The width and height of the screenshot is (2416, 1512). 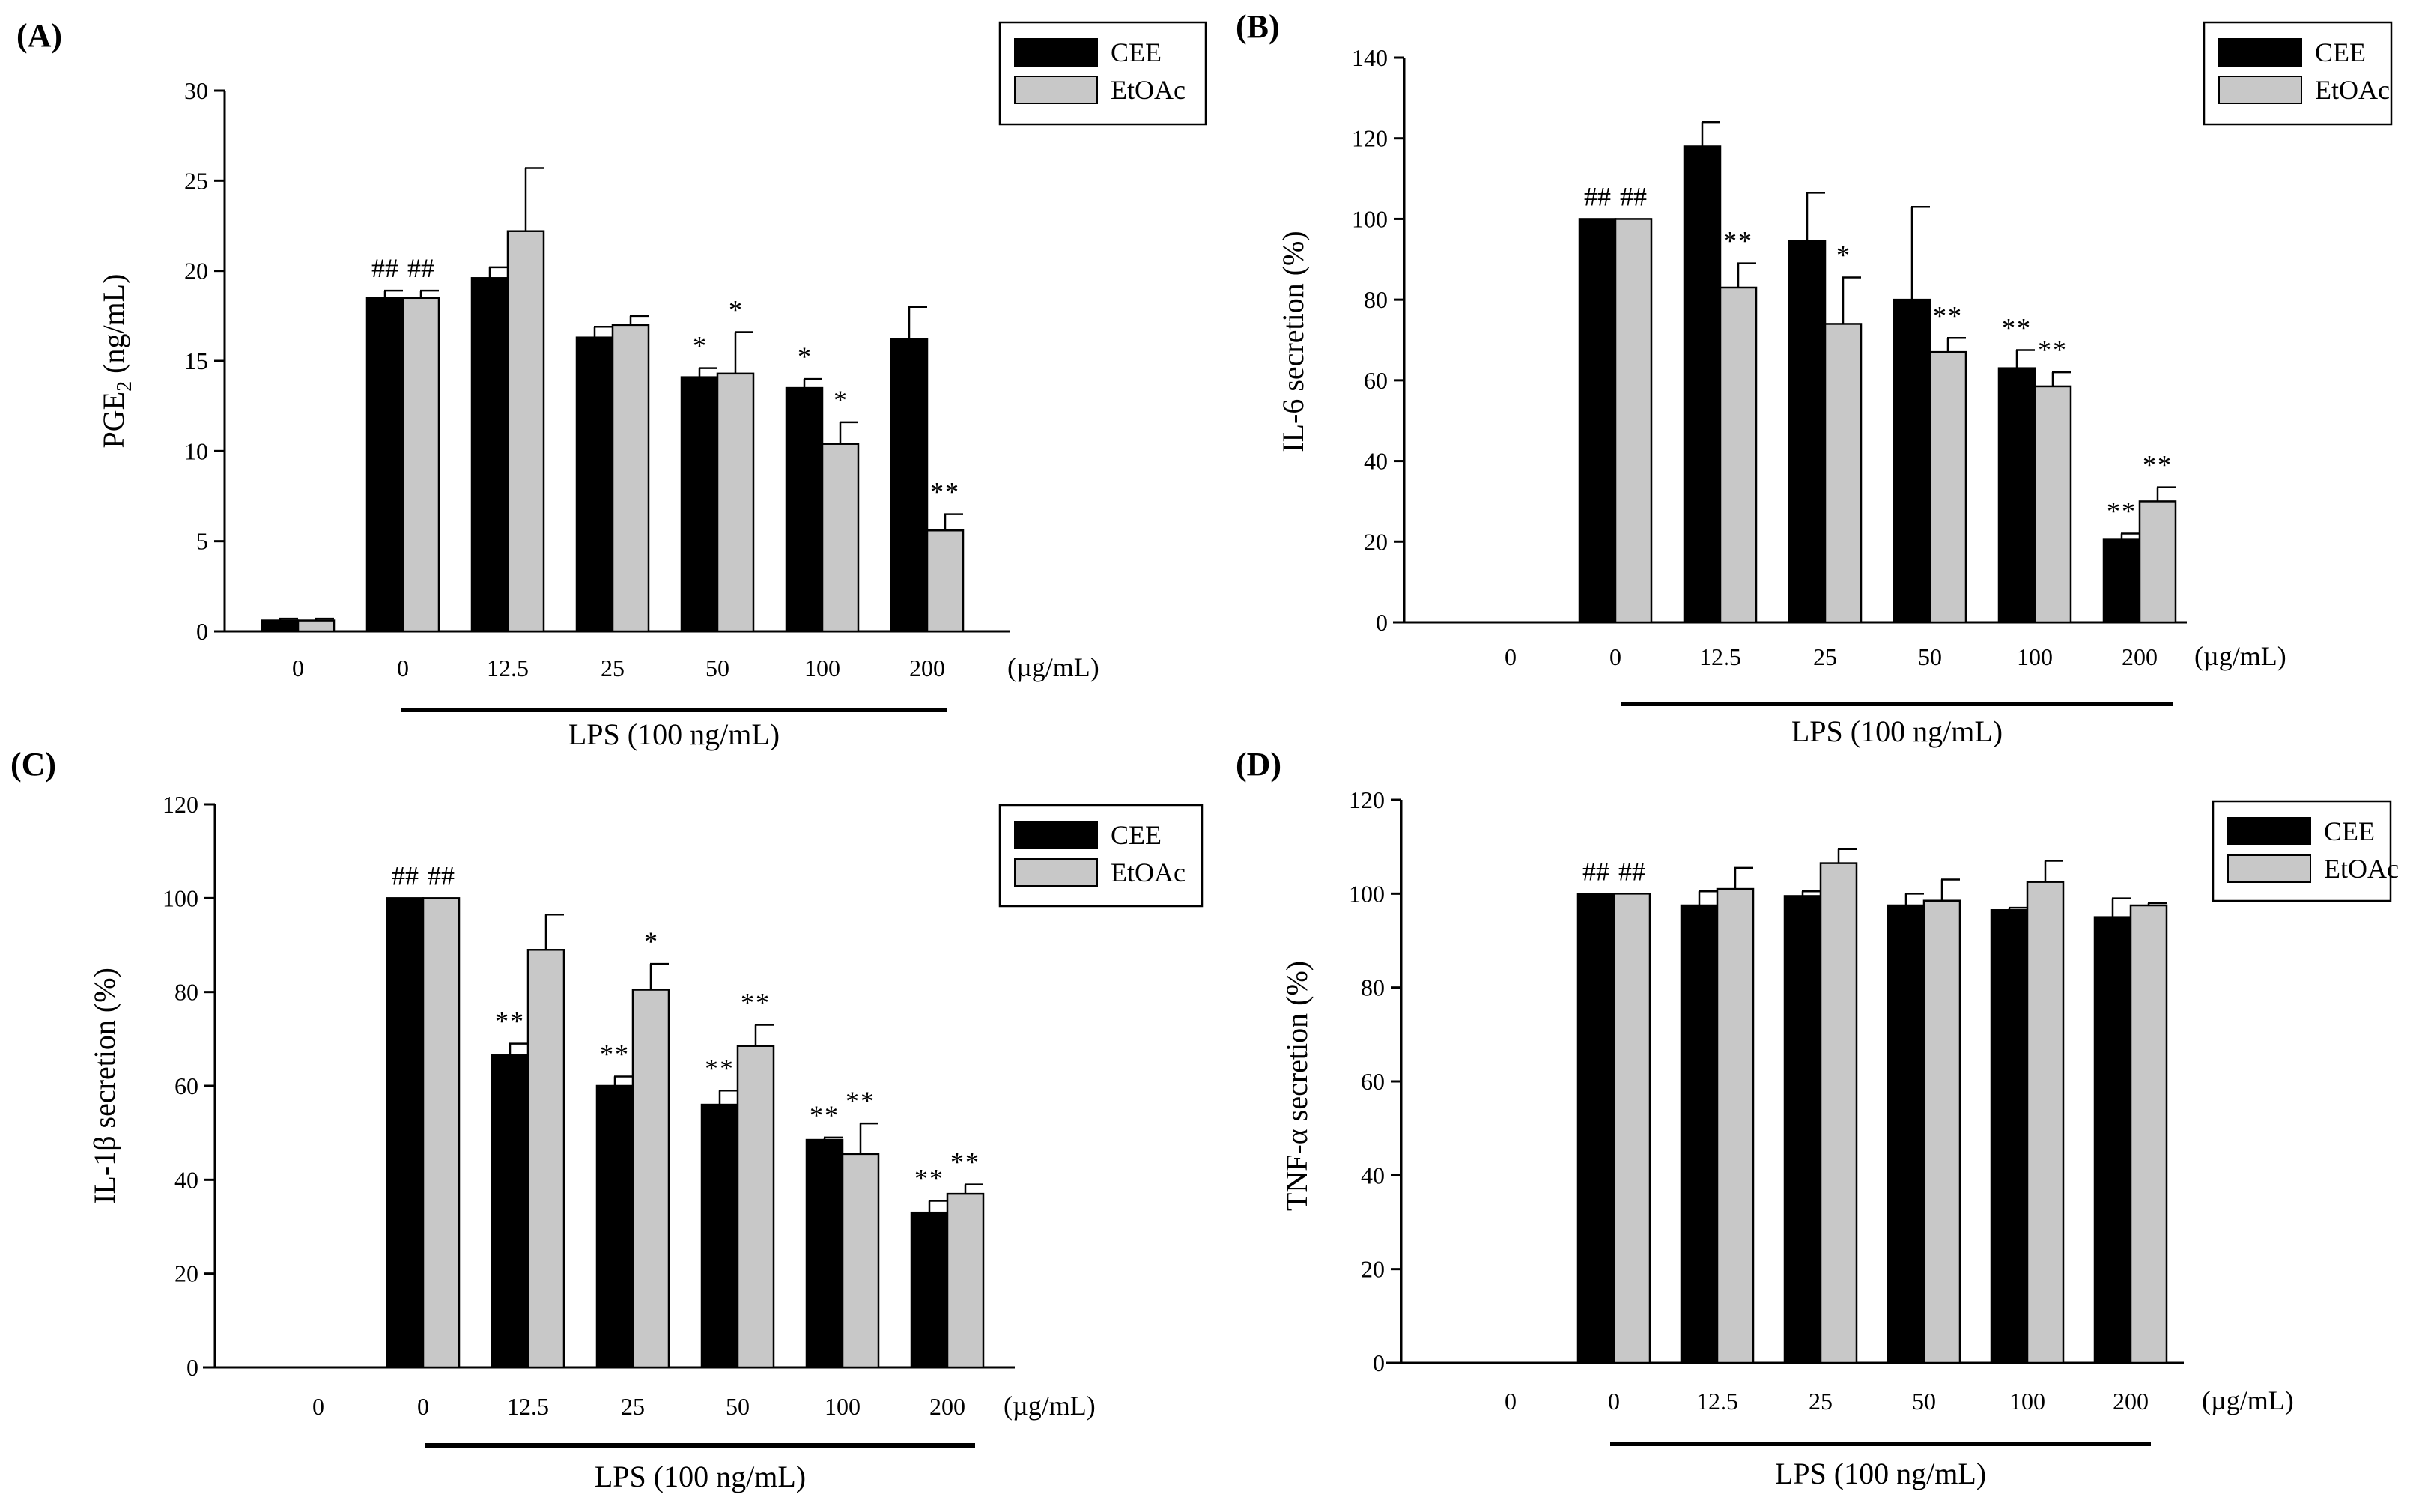 What do you see at coordinates (180, 897) in the screenshot?
I see `y-tick-label: 100` at bounding box center [180, 897].